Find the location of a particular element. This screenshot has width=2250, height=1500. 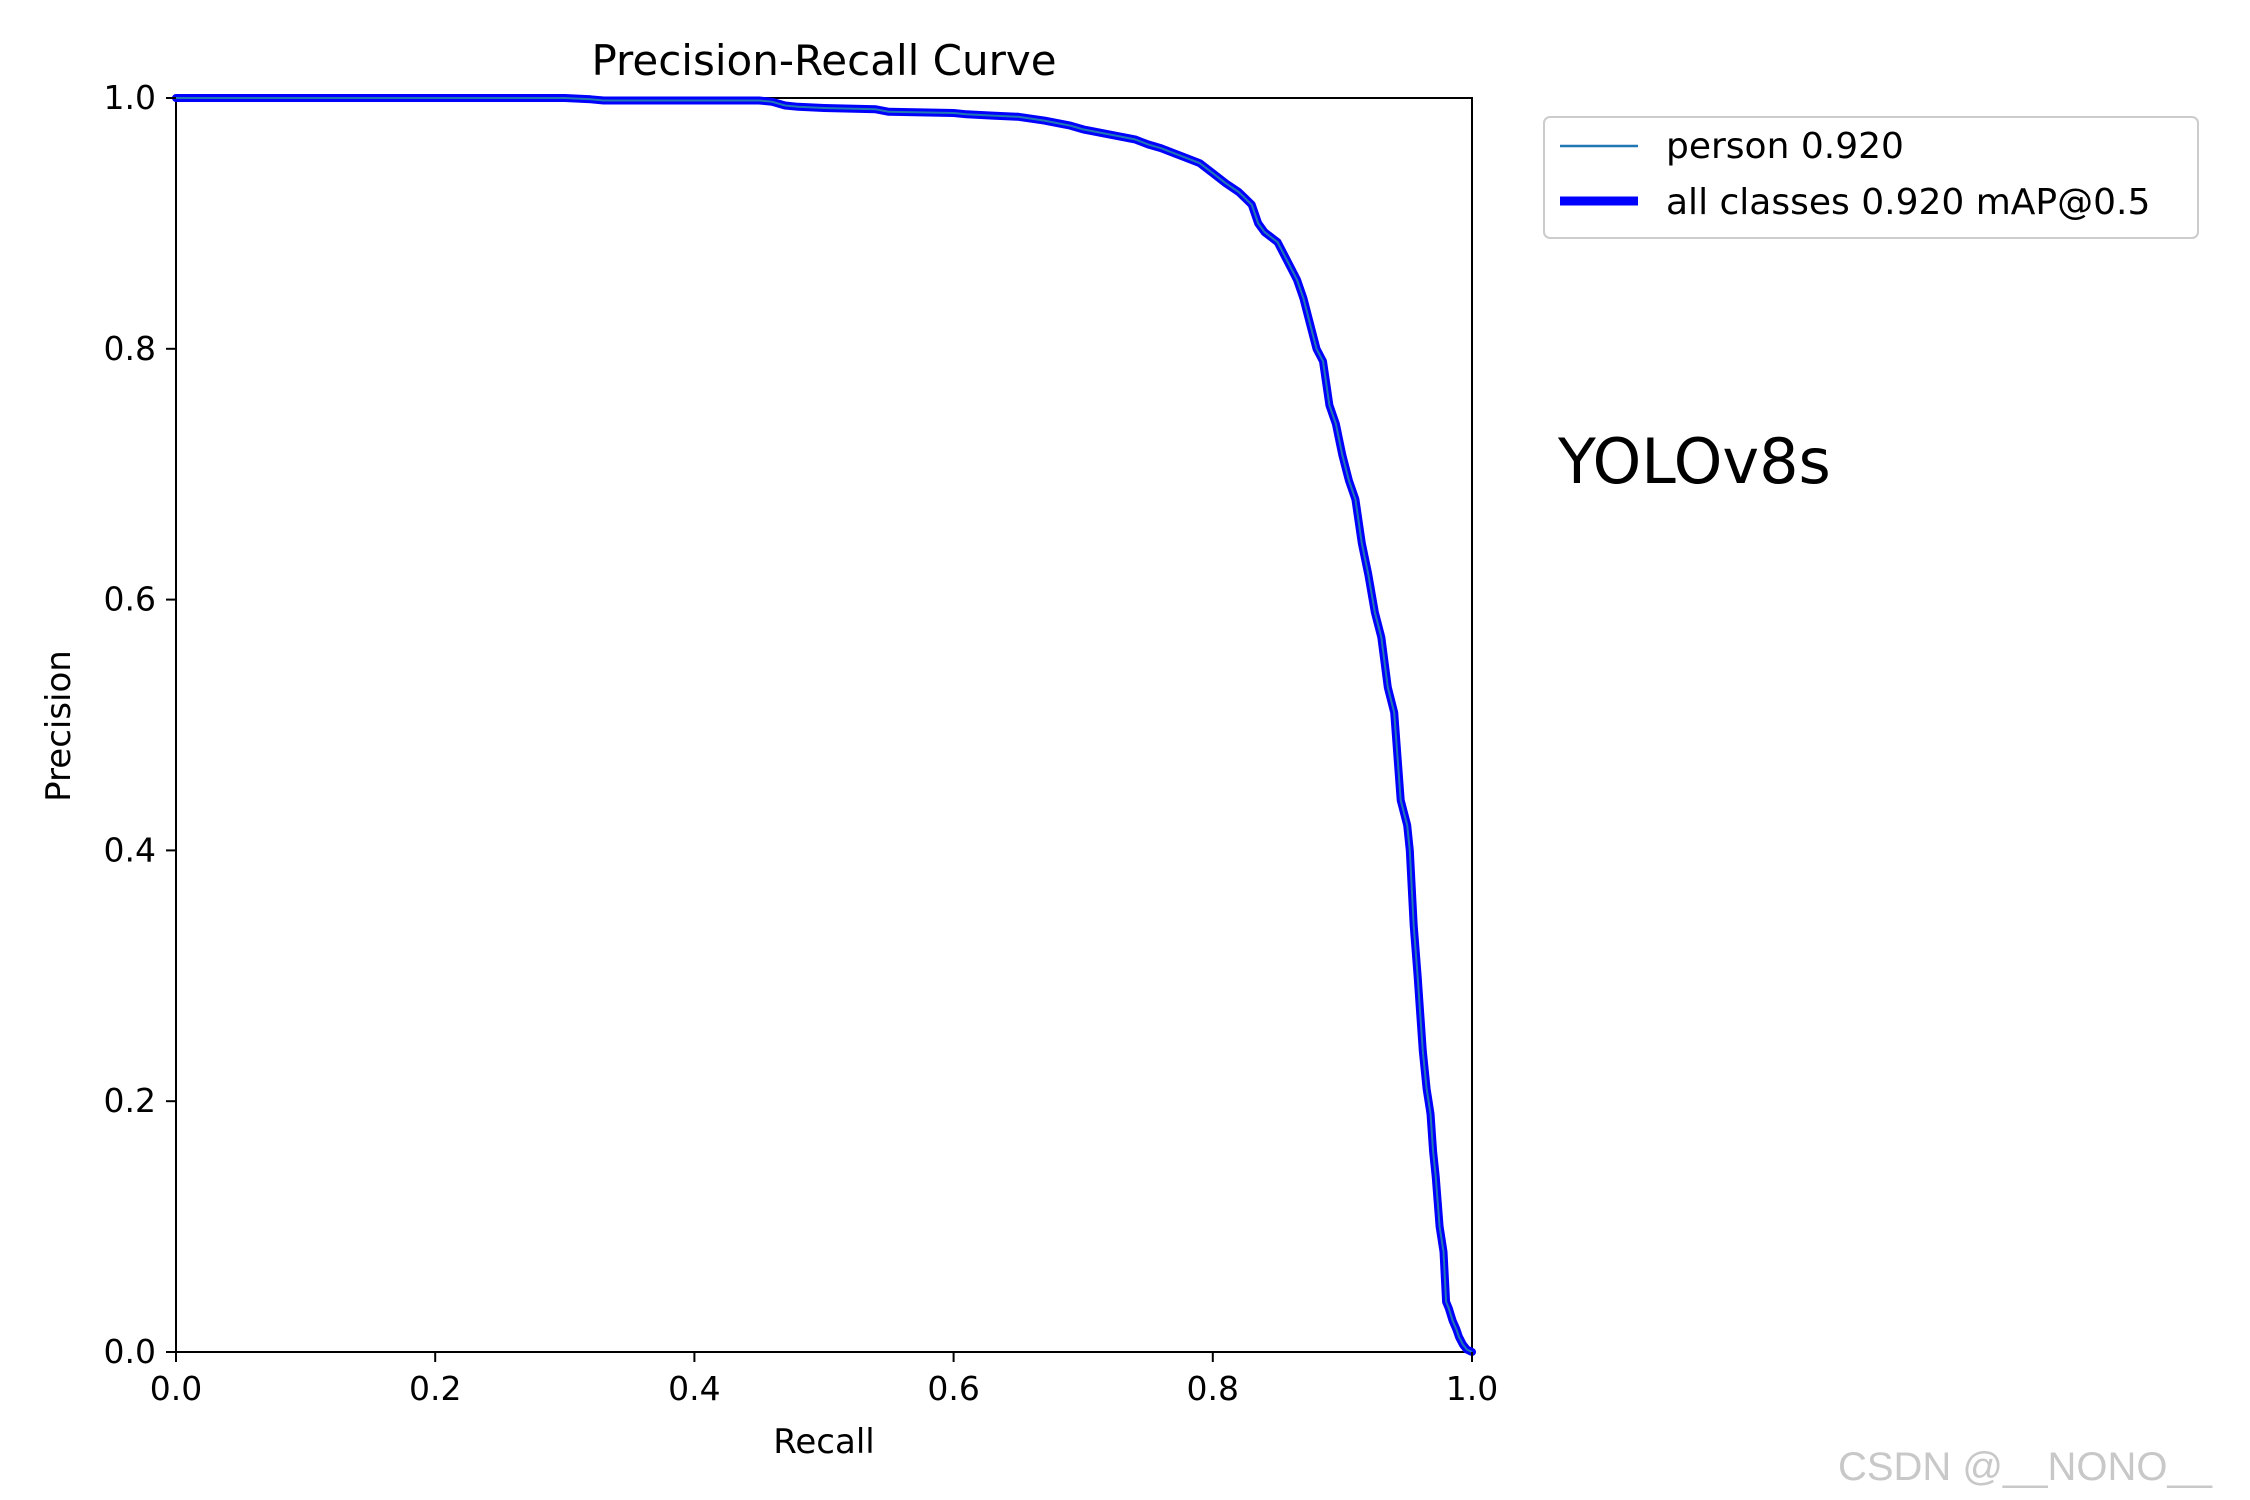

y-tick-label: 0.0 is located at coordinates (130, 1351).